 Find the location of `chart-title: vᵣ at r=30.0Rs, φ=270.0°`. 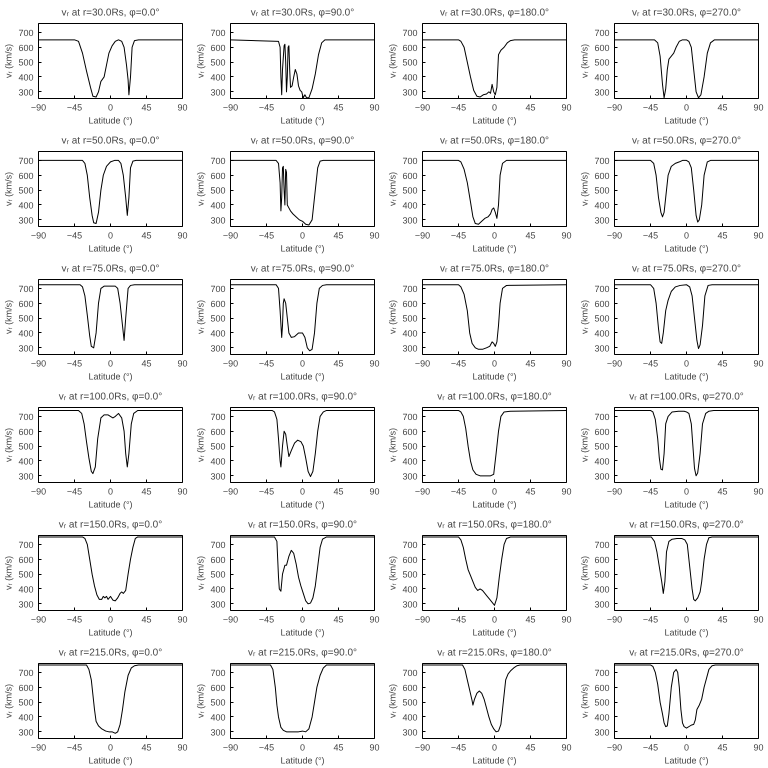

chart-title: vᵣ at r=30.0Rs, φ=270.0° is located at coordinates (687, 13).